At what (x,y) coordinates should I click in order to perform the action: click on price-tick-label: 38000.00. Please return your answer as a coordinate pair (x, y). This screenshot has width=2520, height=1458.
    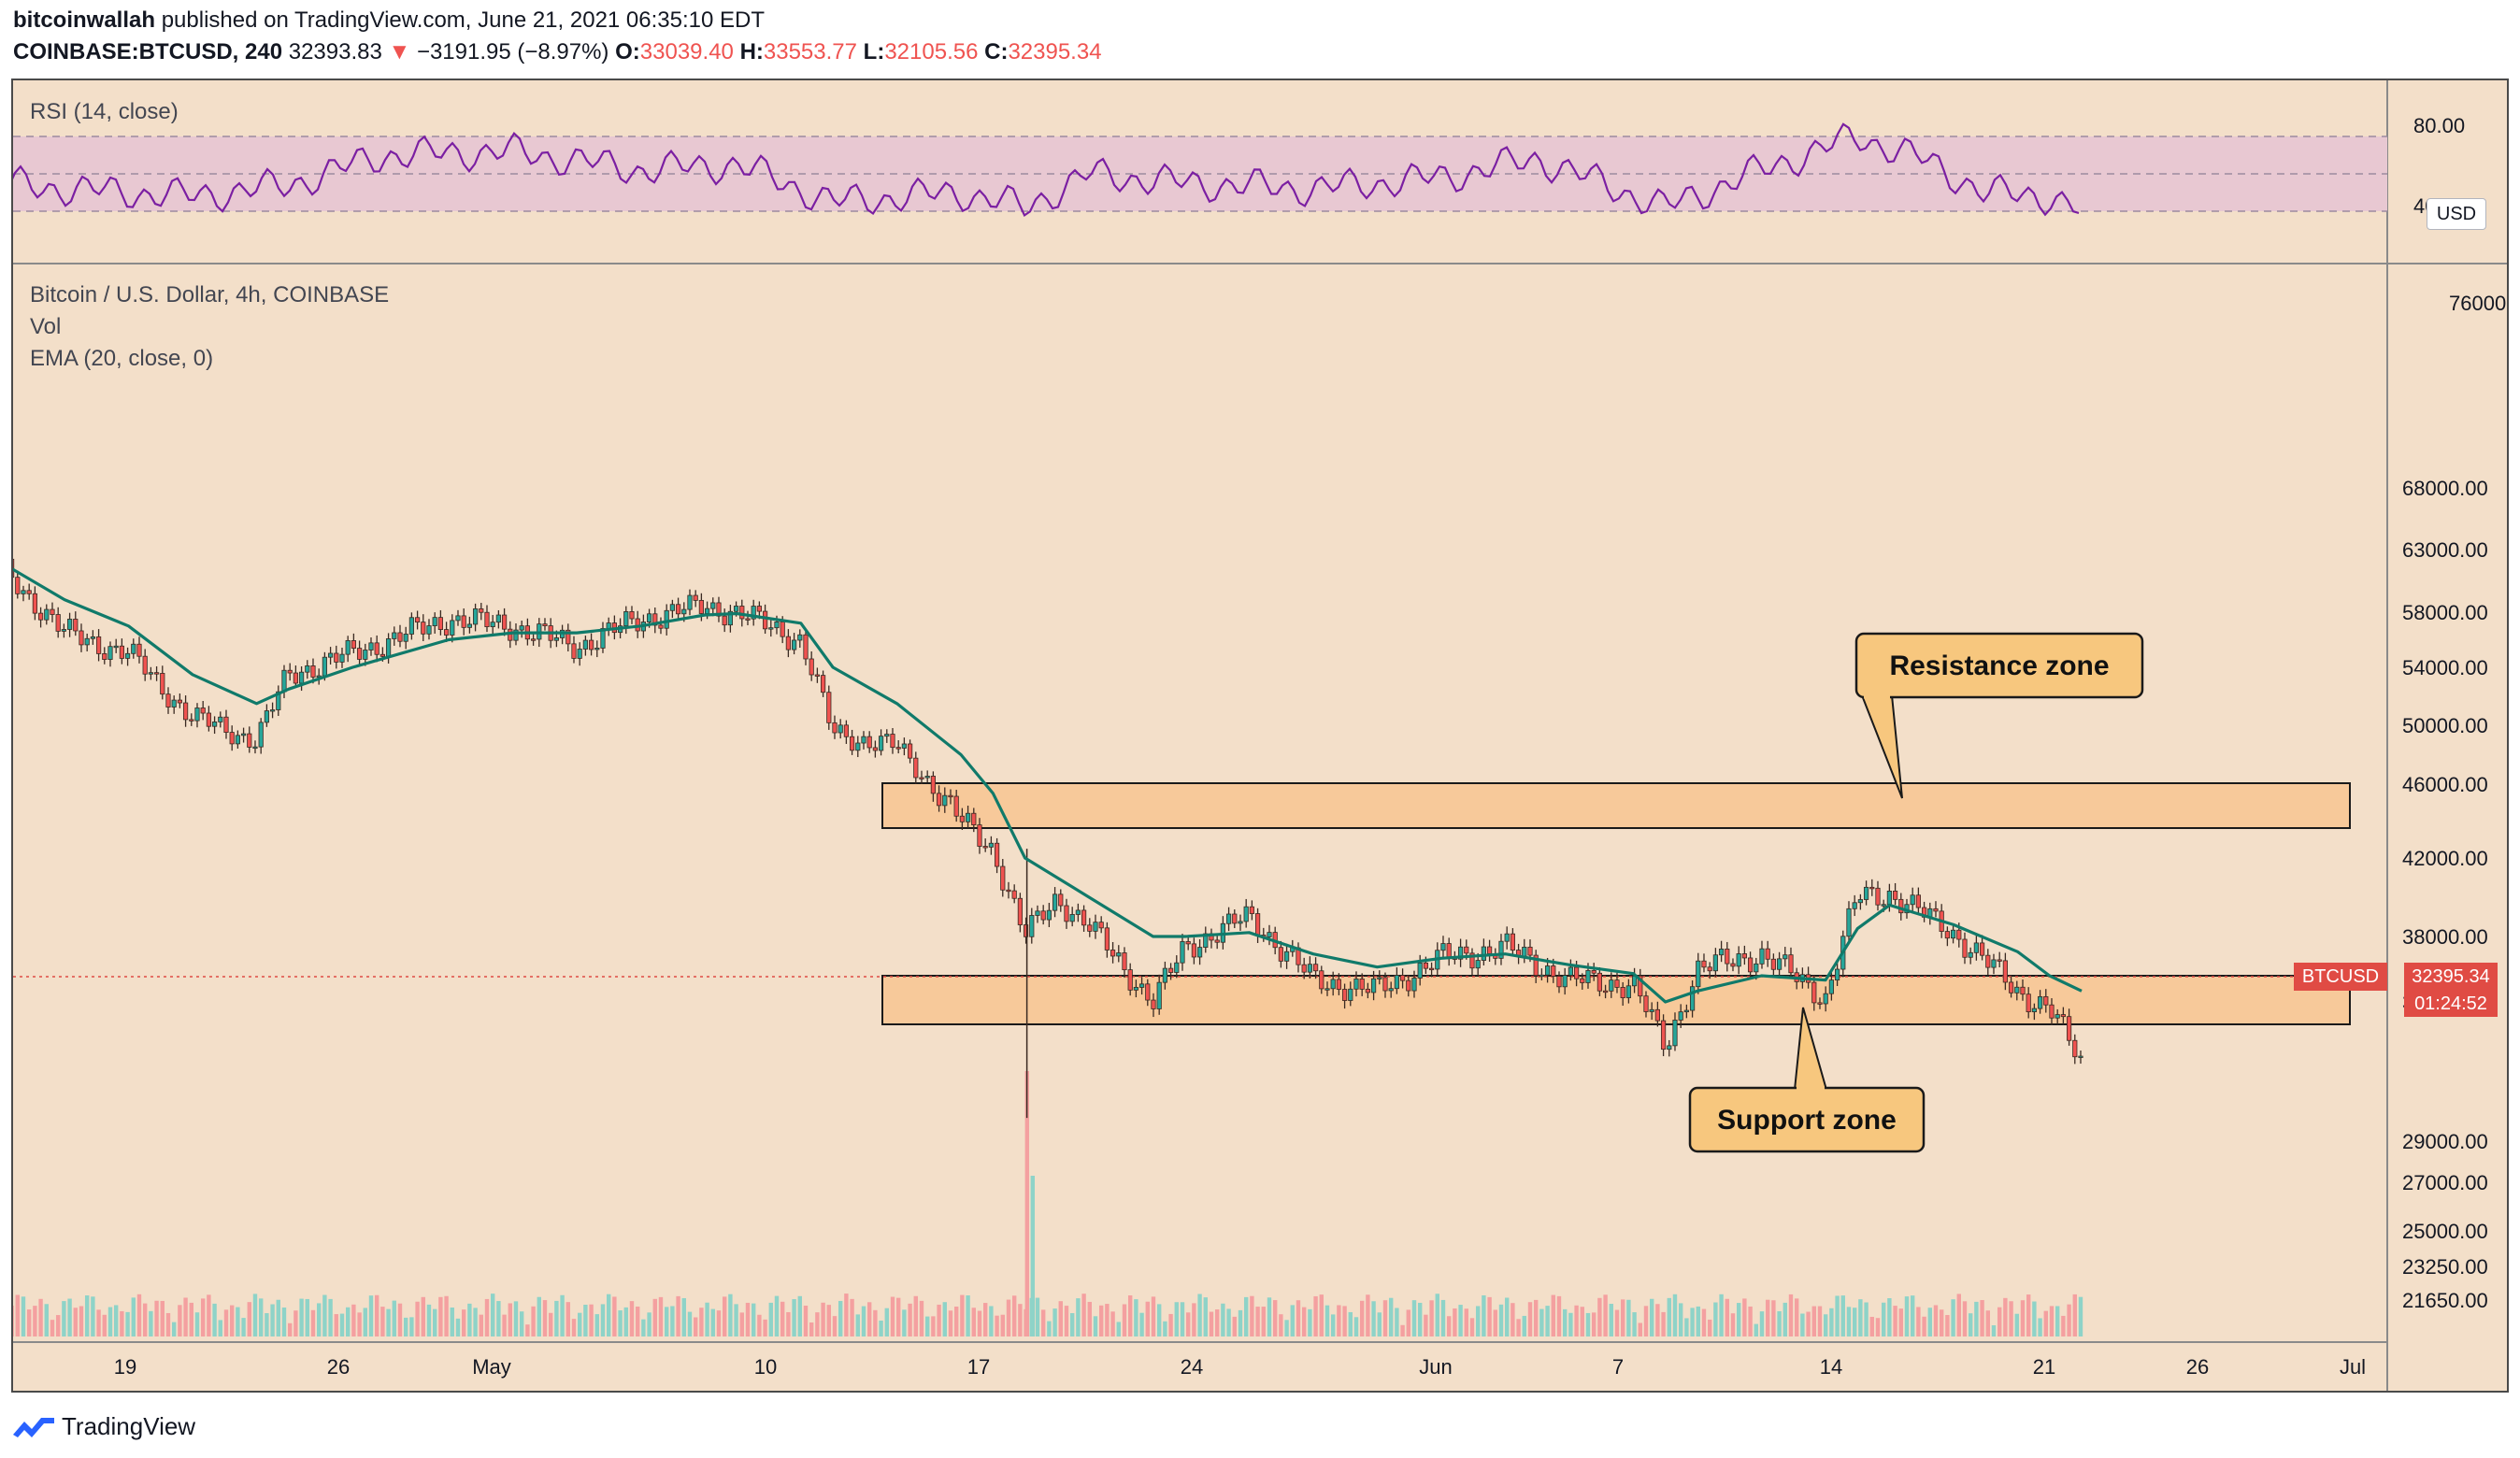
    Looking at the image, I should click on (2445, 937).